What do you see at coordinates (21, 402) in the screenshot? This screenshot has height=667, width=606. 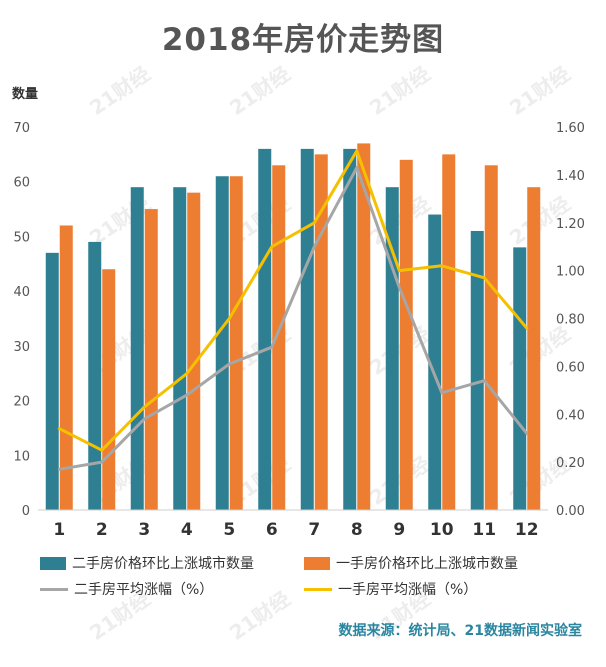 I see `y-tick-label: 20` at bounding box center [21, 402].